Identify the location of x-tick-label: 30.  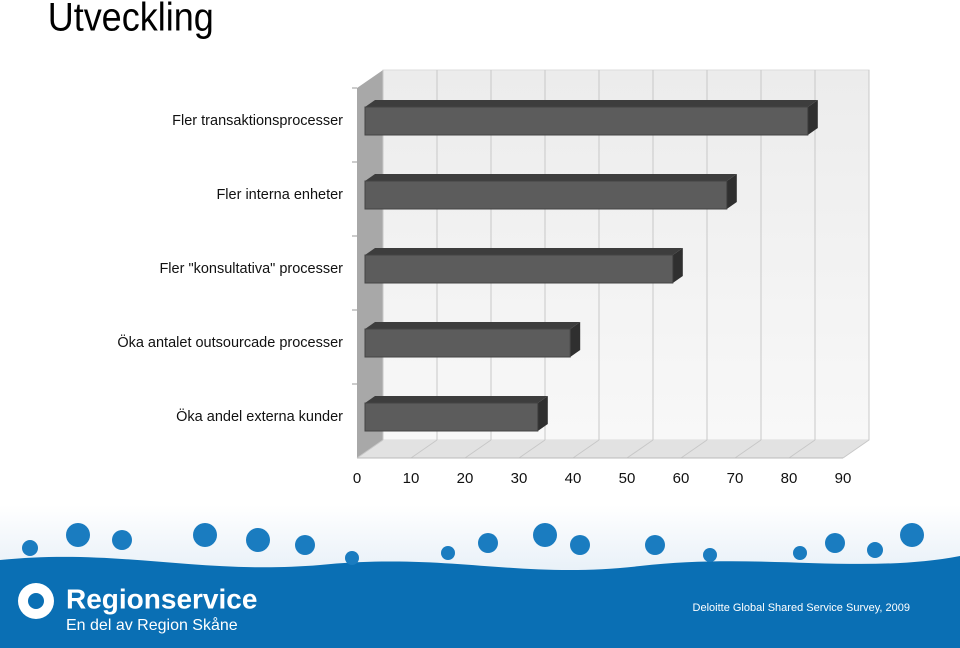
(519, 478).